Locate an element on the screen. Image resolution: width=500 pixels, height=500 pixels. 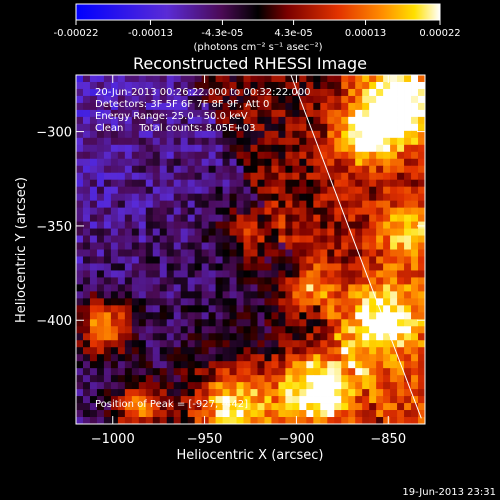
x-tick-label: −900 is located at coordinates (297, 439).